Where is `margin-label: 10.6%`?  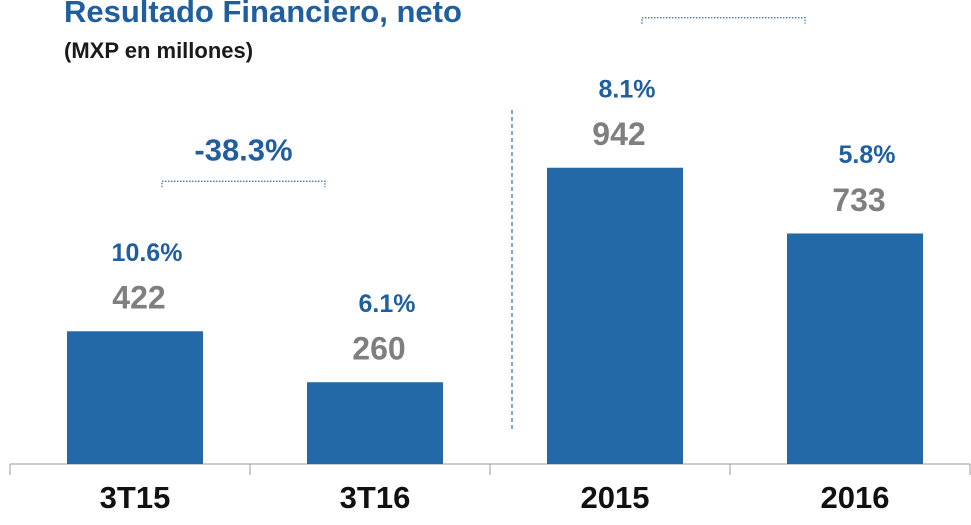
margin-label: 10.6% is located at coordinates (147, 253).